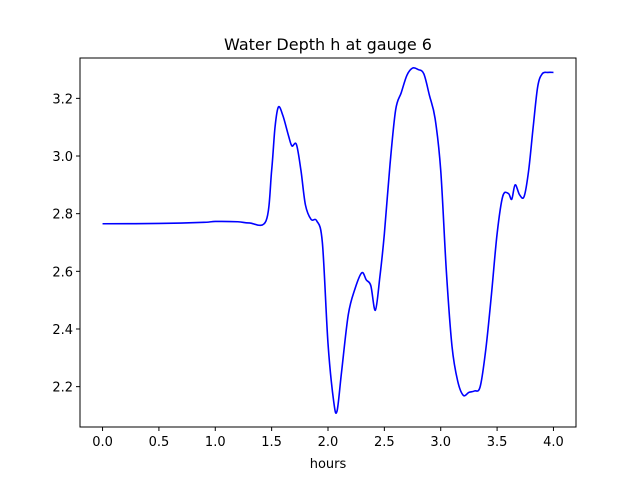 This screenshot has height=480, width=640. What do you see at coordinates (440, 442) in the screenshot?
I see `x-tick-label: 3.0` at bounding box center [440, 442].